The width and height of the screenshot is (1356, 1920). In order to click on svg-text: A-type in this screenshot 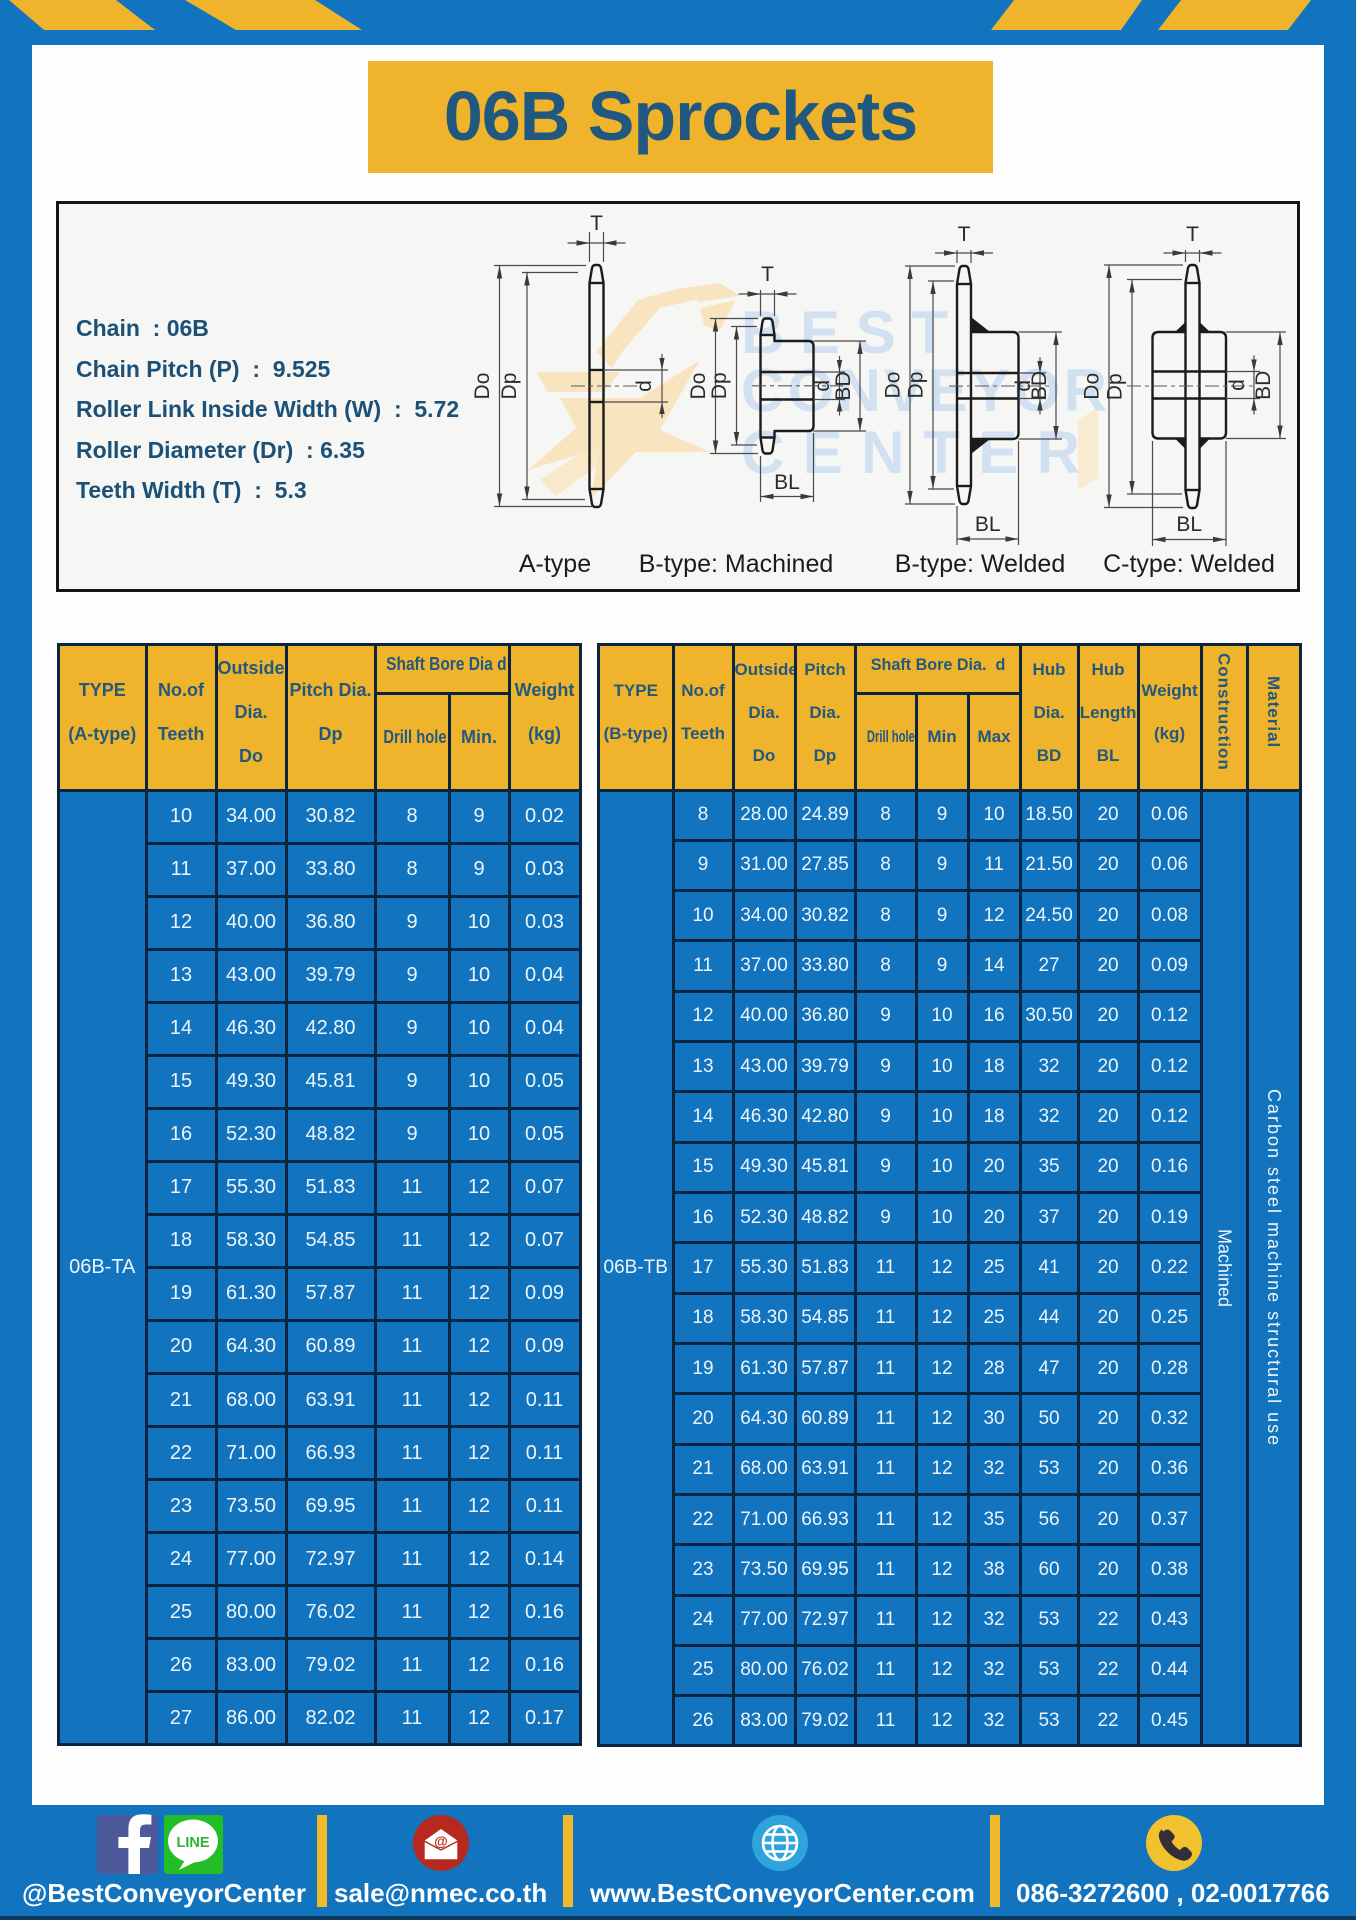, I will do `click(555, 564)`.